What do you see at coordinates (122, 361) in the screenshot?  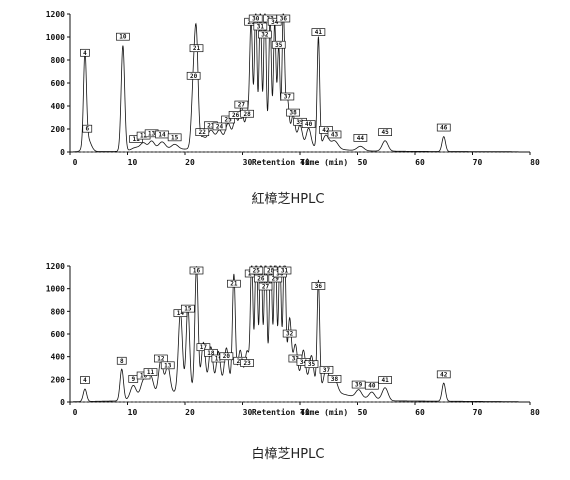 I see `svg-text: 8` at bounding box center [122, 361].